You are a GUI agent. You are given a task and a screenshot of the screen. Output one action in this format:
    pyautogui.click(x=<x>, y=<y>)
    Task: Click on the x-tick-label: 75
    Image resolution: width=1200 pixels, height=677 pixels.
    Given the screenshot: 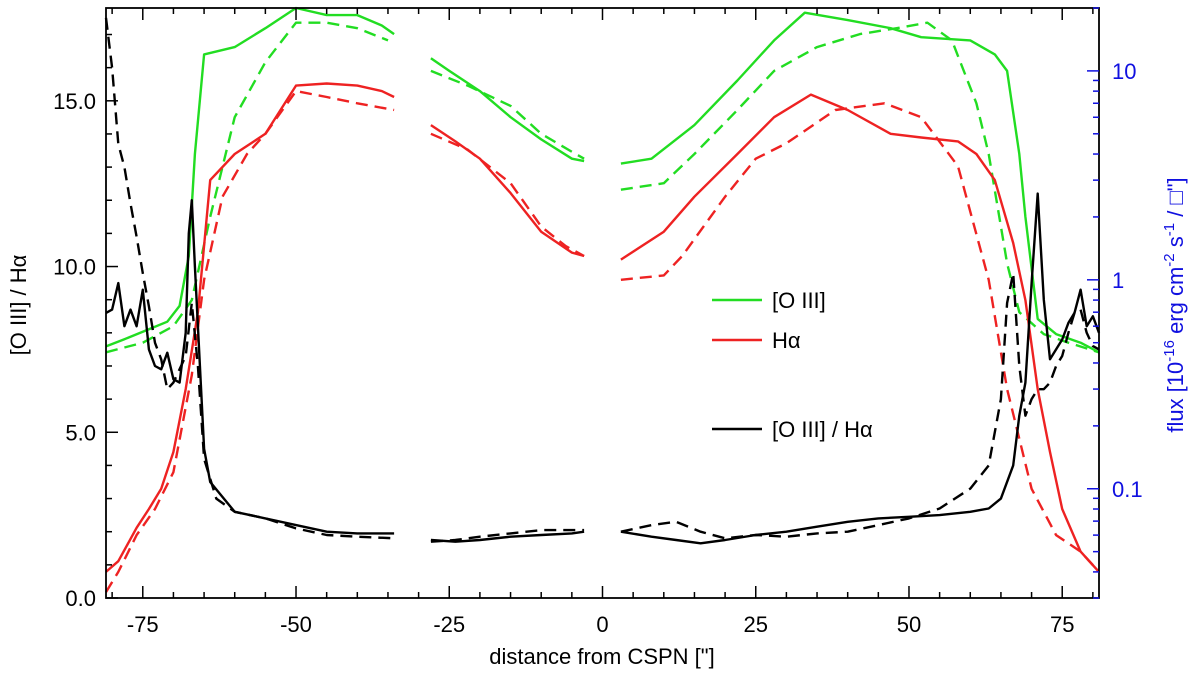 What is the action you would take?
    pyautogui.click(x=1062, y=624)
    